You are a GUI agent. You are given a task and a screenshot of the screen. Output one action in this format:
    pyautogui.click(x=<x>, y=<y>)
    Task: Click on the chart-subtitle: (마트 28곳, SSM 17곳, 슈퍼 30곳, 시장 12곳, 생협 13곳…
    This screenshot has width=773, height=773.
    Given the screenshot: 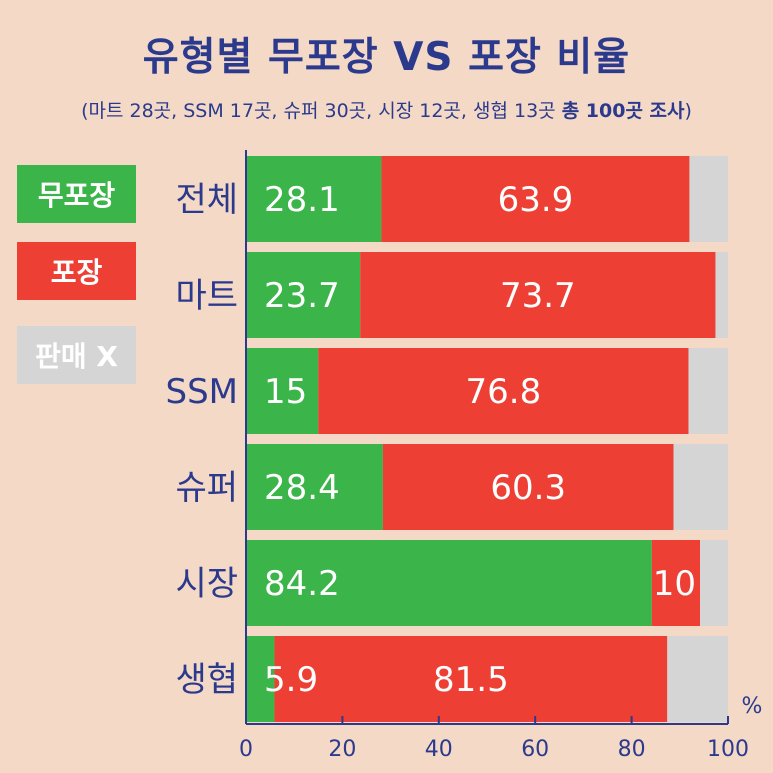 What is the action you would take?
    pyautogui.click(x=386, y=109)
    